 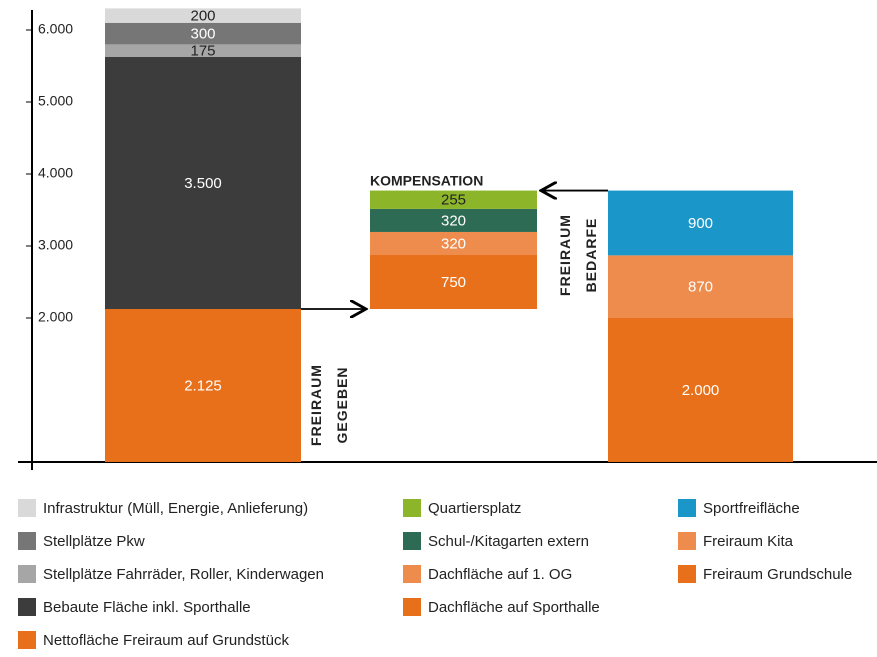 What do you see at coordinates (748, 541) in the screenshot?
I see `legend-label: Freiraum Kita` at bounding box center [748, 541].